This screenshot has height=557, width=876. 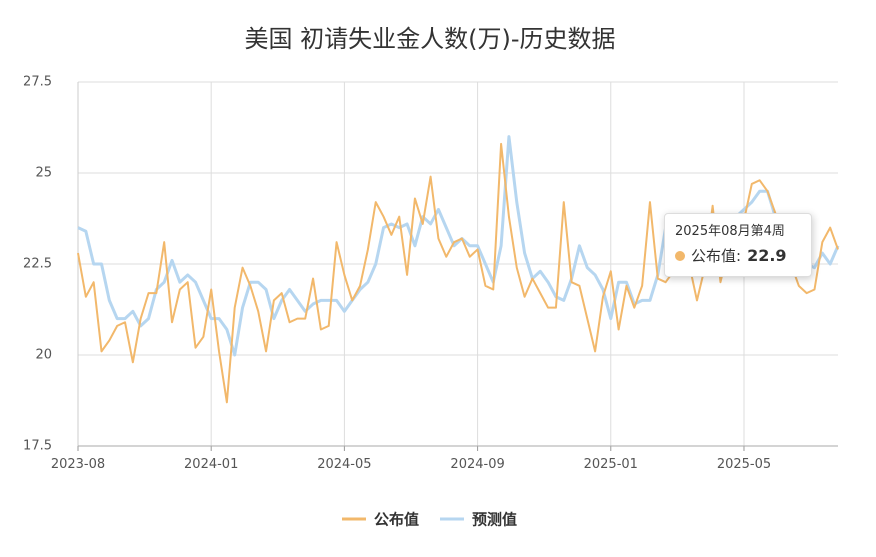 I want to click on y-tick-label: 17.5, so click(x=37, y=446).